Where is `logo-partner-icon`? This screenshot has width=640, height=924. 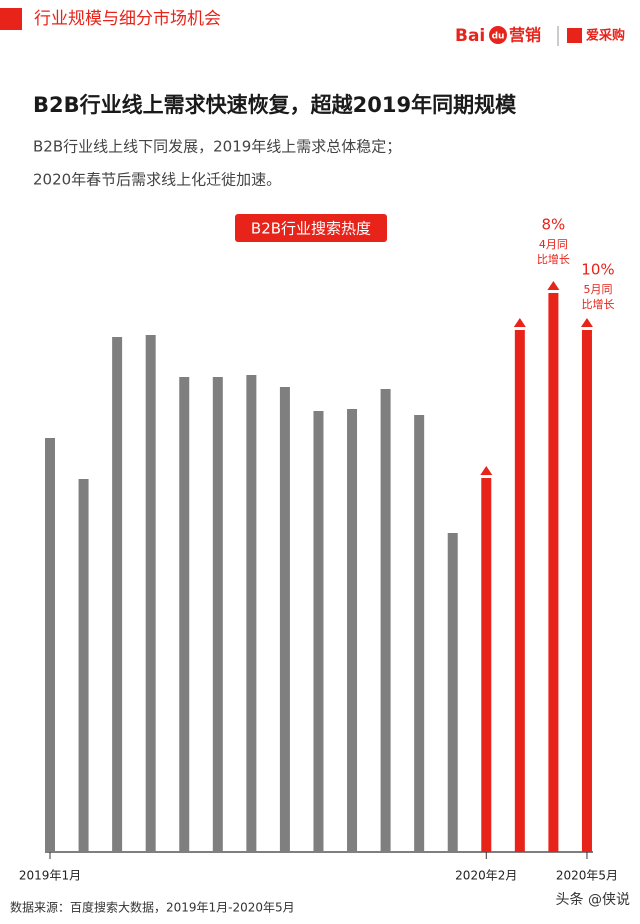 logo-partner-icon is located at coordinates (574, 35).